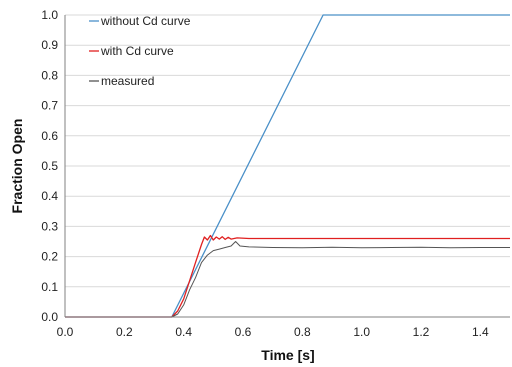 The width and height of the screenshot is (512, 367). Describe the element at coordinates (49, 75) in the screenshot. I see `y-tick-label: 0.8` at that location.